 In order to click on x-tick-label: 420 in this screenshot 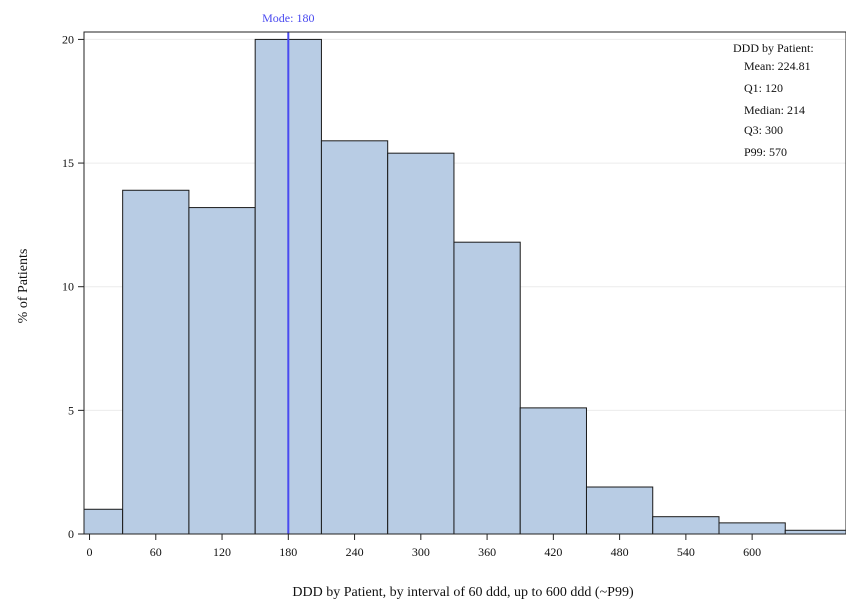, I will do `click(553, 552)`.